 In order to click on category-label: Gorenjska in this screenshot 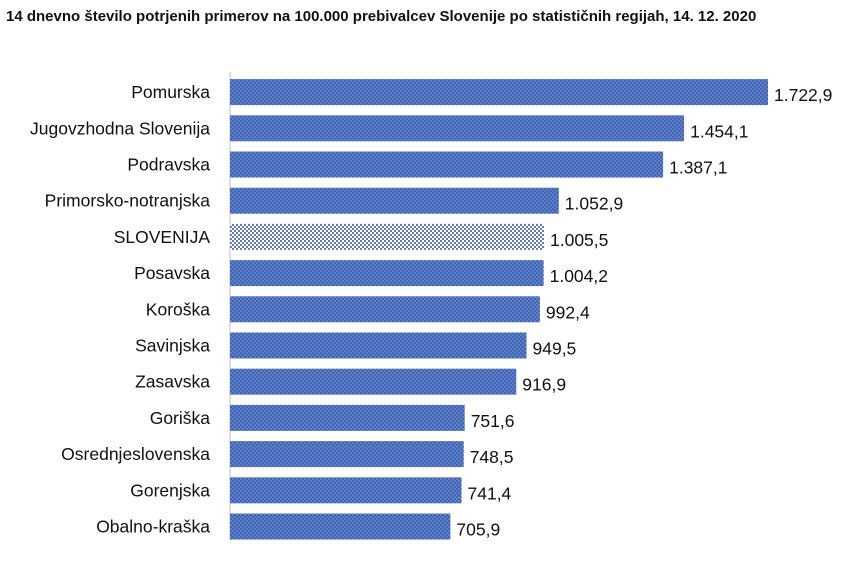, I will do `click(170, 490)`.